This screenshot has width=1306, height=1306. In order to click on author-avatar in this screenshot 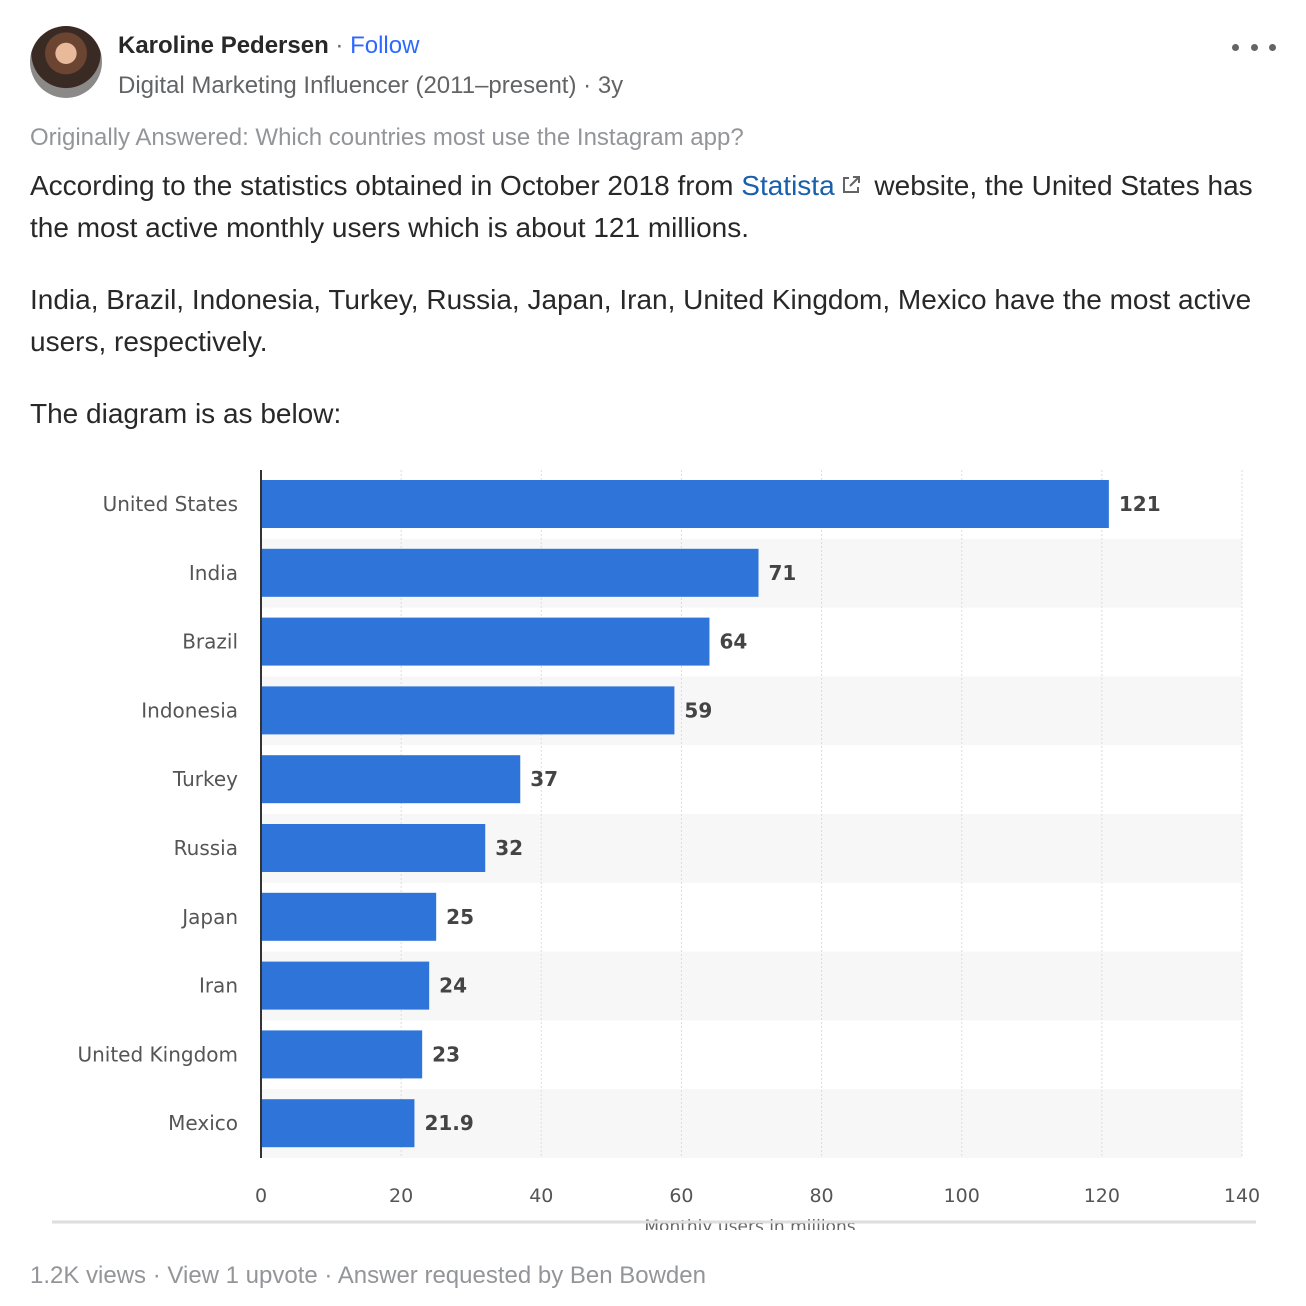, I will do `click(66, 62)`.